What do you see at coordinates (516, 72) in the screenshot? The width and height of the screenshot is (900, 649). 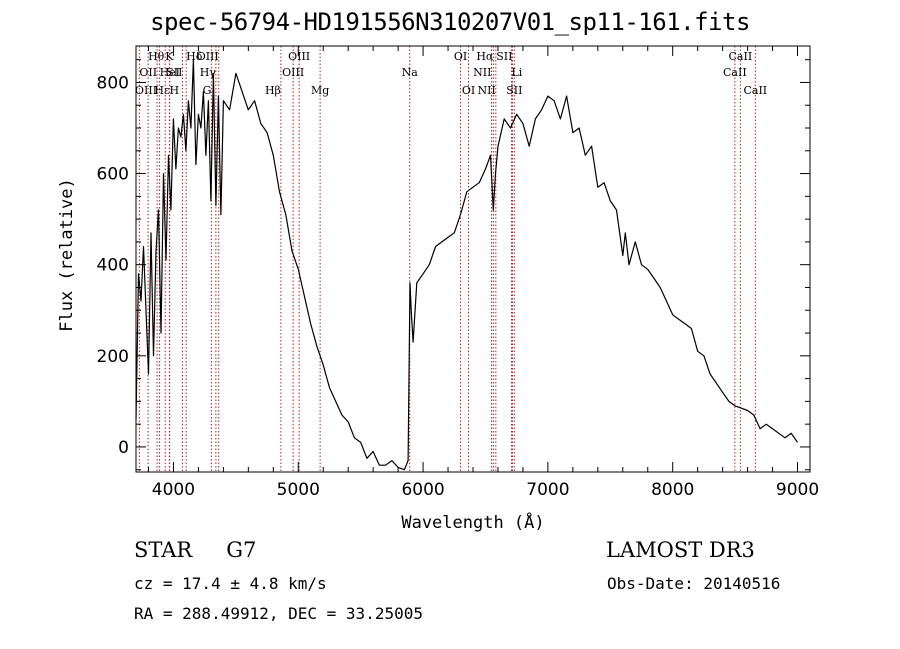 I see `line-label-23: Li` at bounding box center [516, 72].